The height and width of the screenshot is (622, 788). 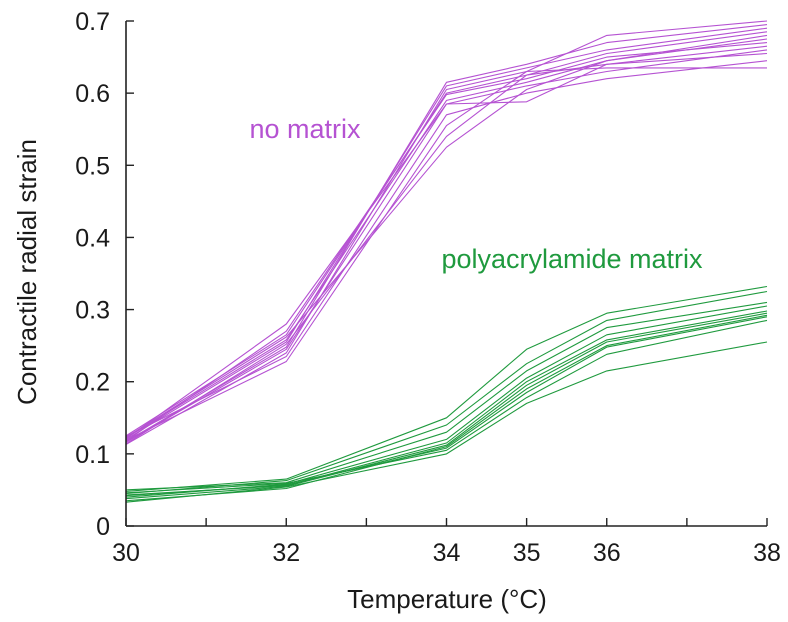 I want to click on y-tick-label: 0.7, so click(x=92, y=22).